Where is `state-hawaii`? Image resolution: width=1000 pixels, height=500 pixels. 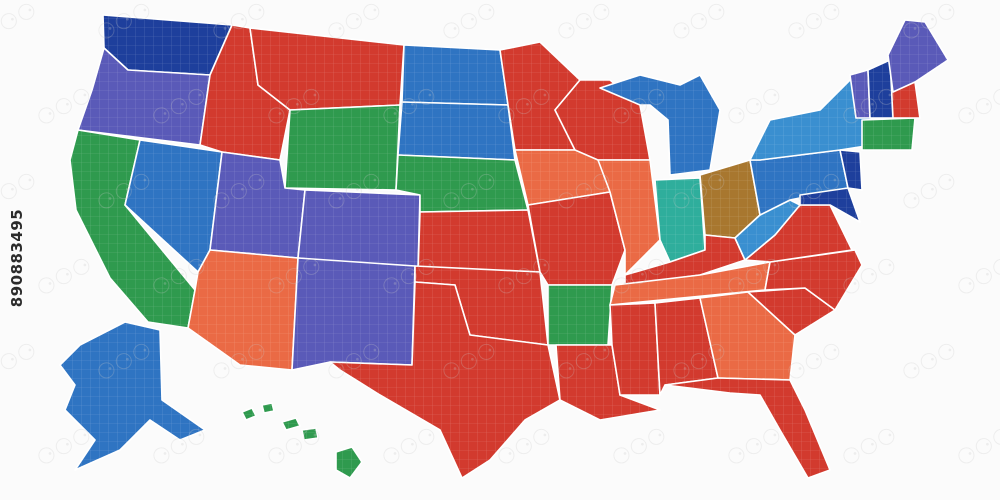
state-hawaii is located at coordinates (349, 462).